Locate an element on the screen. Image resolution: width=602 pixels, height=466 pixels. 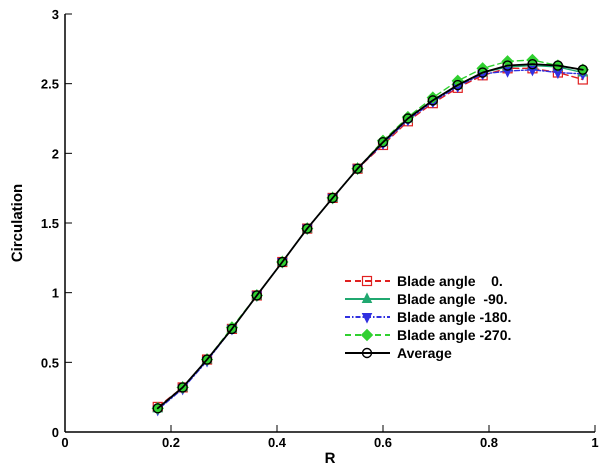
y-tick-label: 2.5 is located at coordinates (49, 84).